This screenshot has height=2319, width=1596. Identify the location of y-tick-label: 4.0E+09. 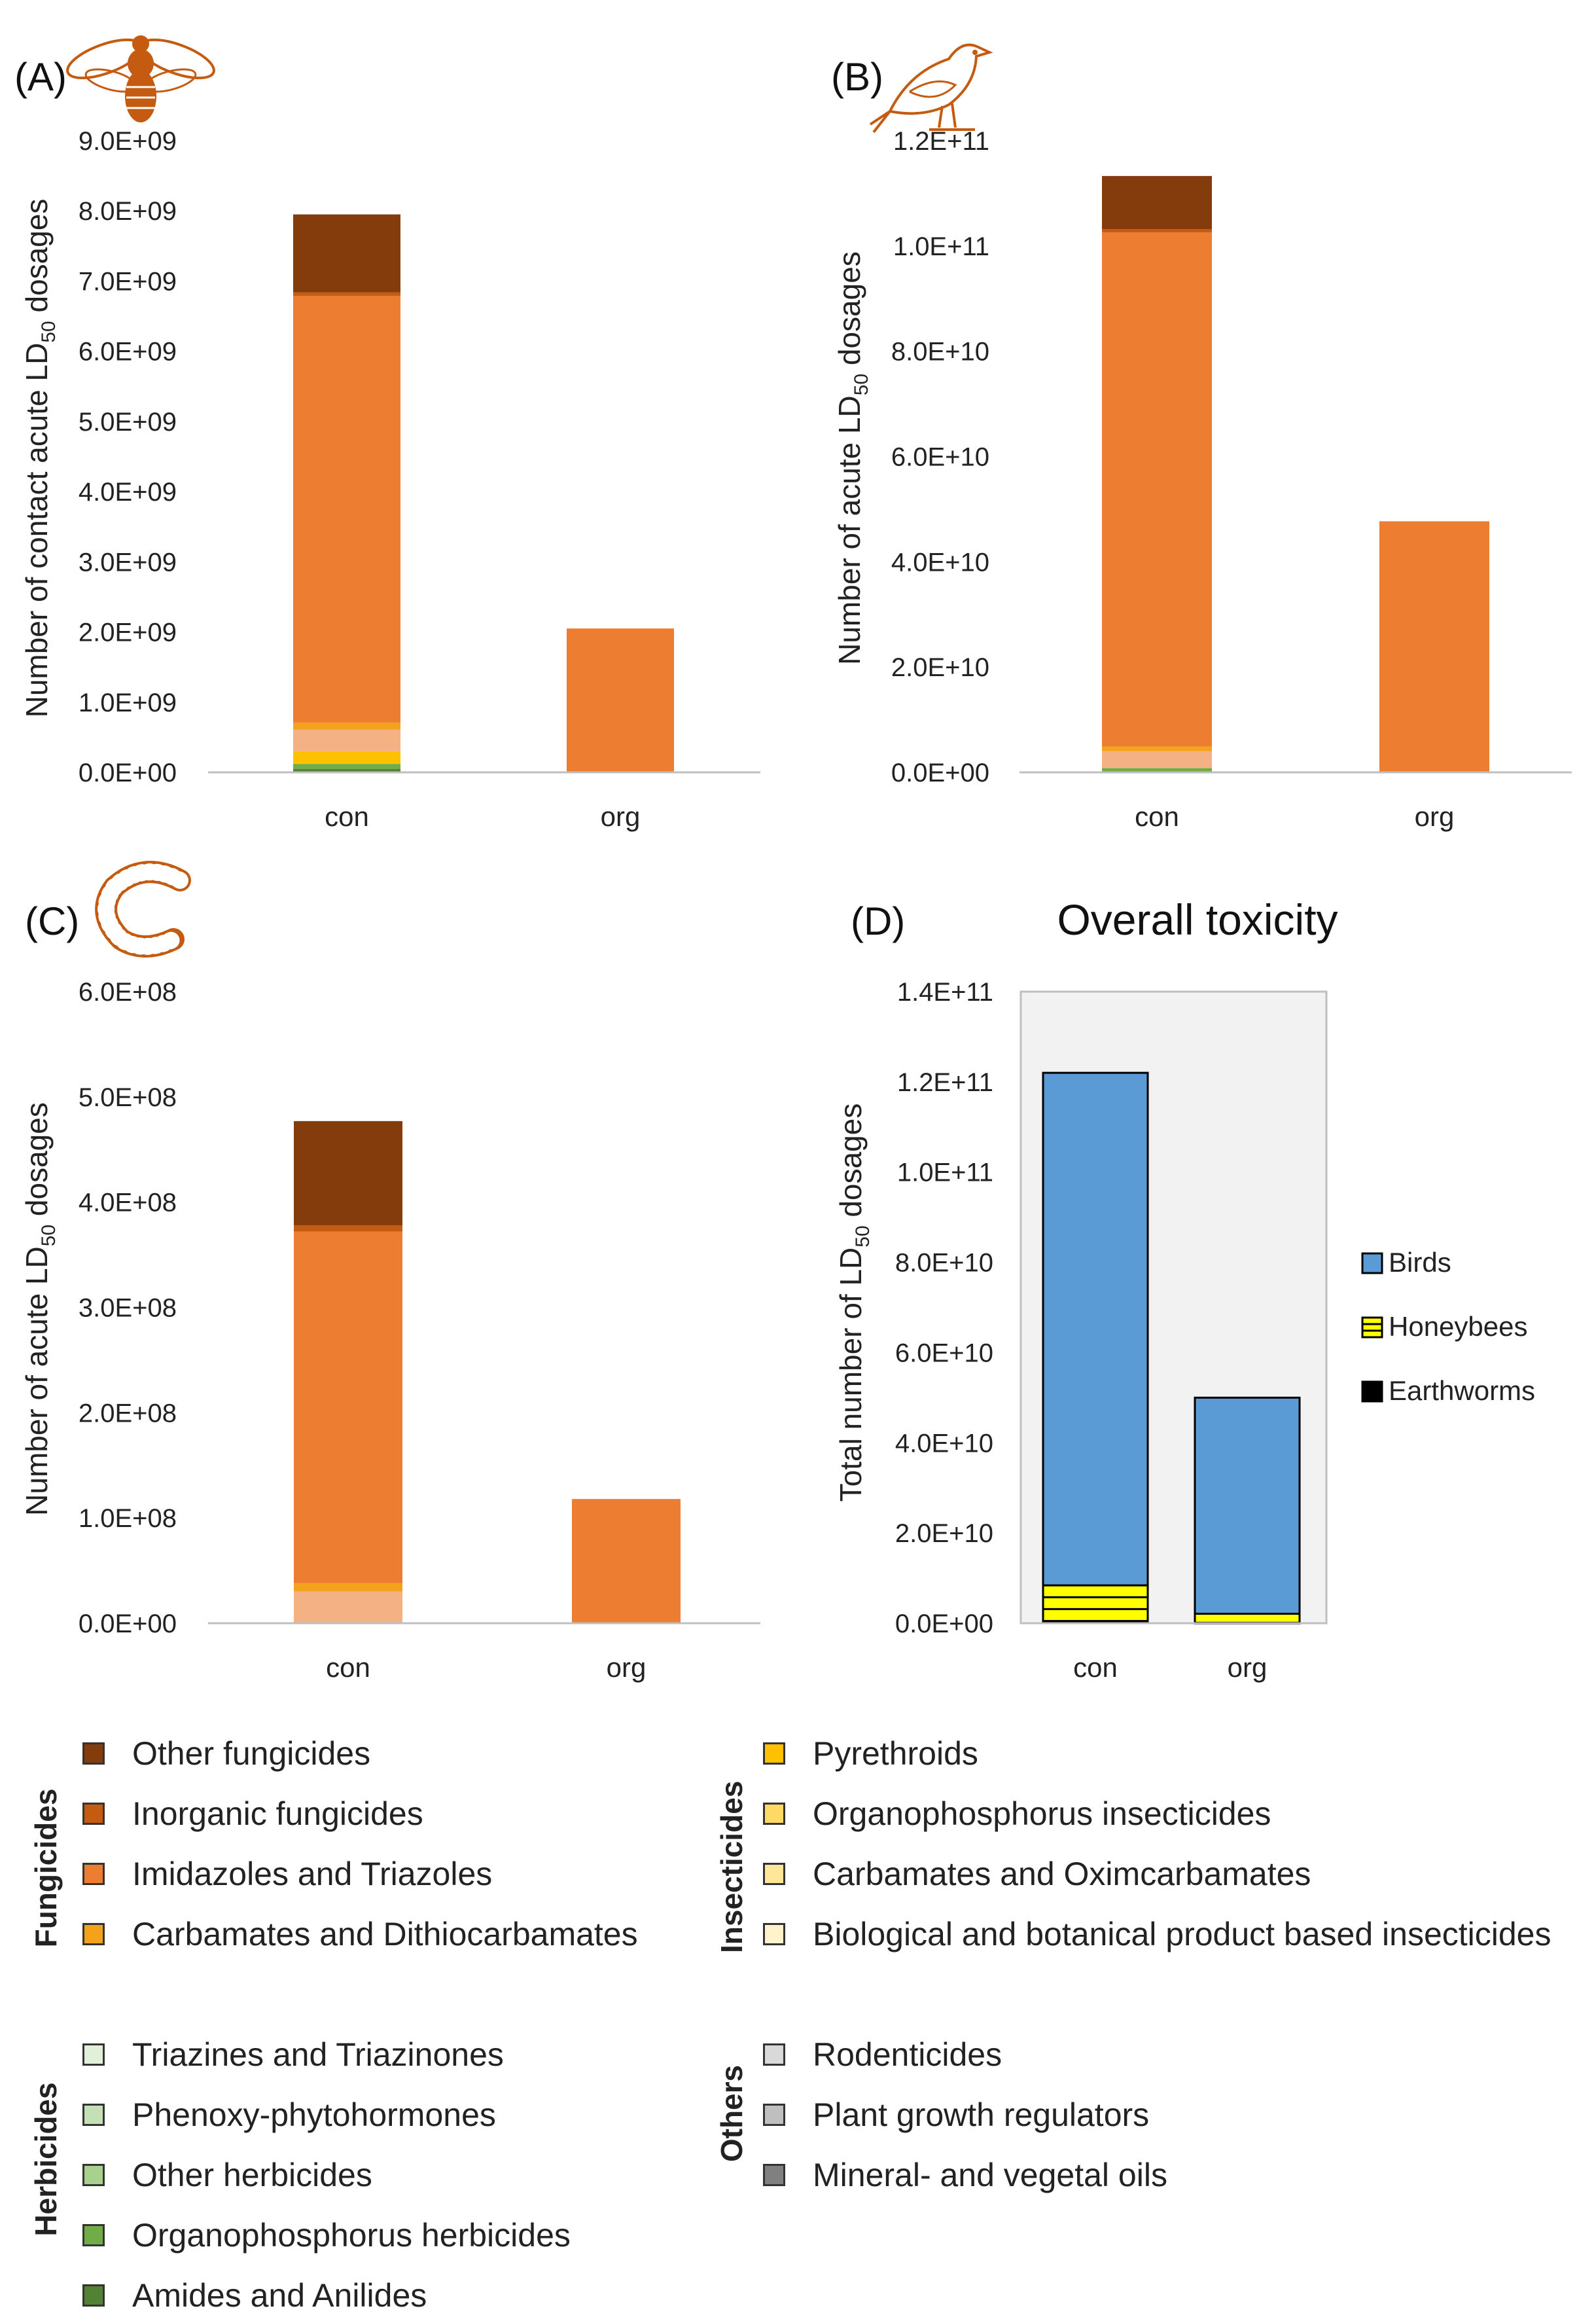
(128, 492).